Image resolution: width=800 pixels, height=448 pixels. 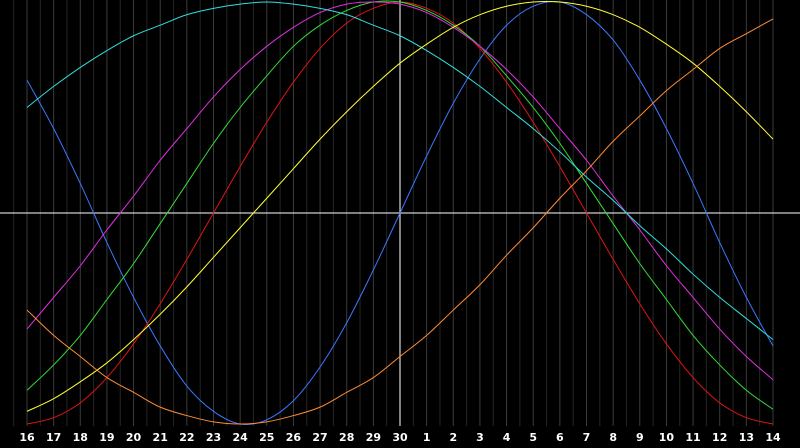 What do you see at coordinates (453, 437) in the screenshot?
I see `x-tick-label: 2` at bounding box center [453, 437].